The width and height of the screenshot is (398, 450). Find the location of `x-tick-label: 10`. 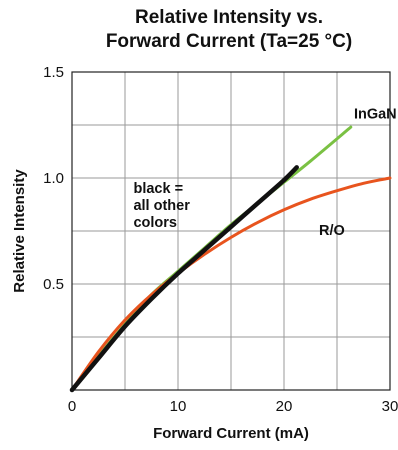

x-tick-label: 10 is located at coordinates (178, 406).